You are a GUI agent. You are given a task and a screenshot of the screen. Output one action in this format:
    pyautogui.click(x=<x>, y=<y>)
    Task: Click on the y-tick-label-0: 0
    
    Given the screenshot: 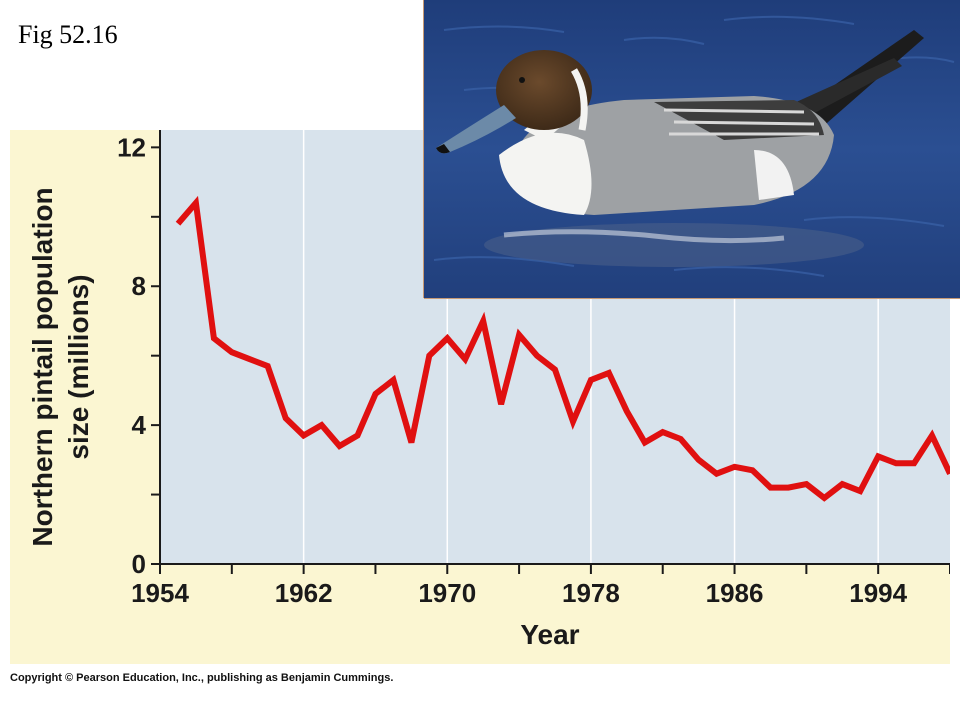 What is the action you would take?
    pyautogui.click(x=139, y=564)
    